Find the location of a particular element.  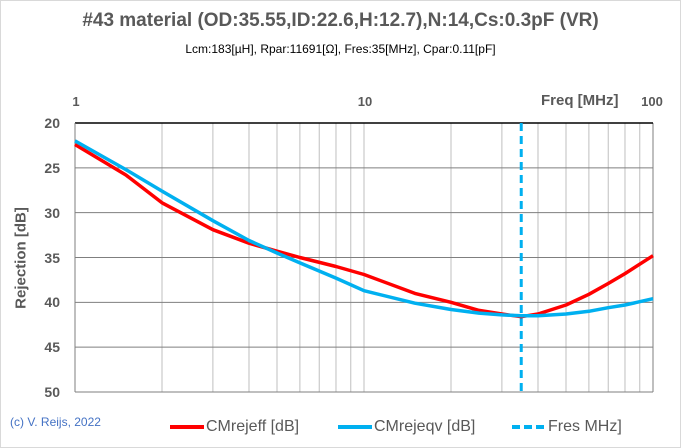

legend-swatch-dashed-line-icon is located at coordinates (529, 427).